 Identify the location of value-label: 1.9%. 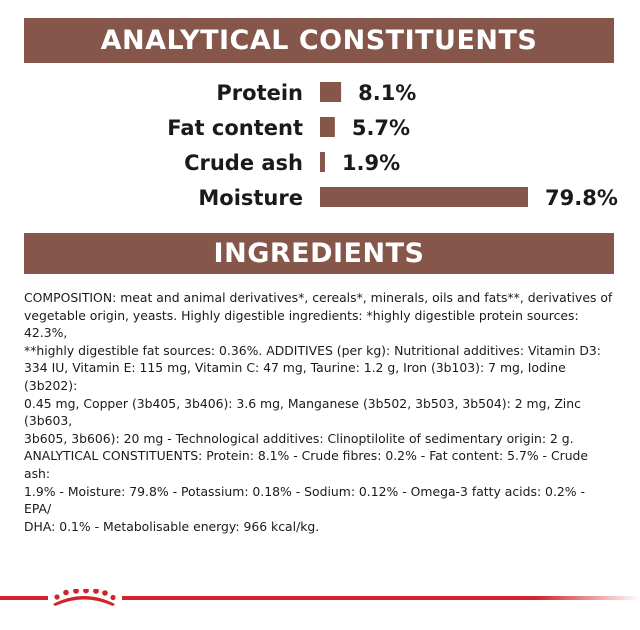
(371, 163).